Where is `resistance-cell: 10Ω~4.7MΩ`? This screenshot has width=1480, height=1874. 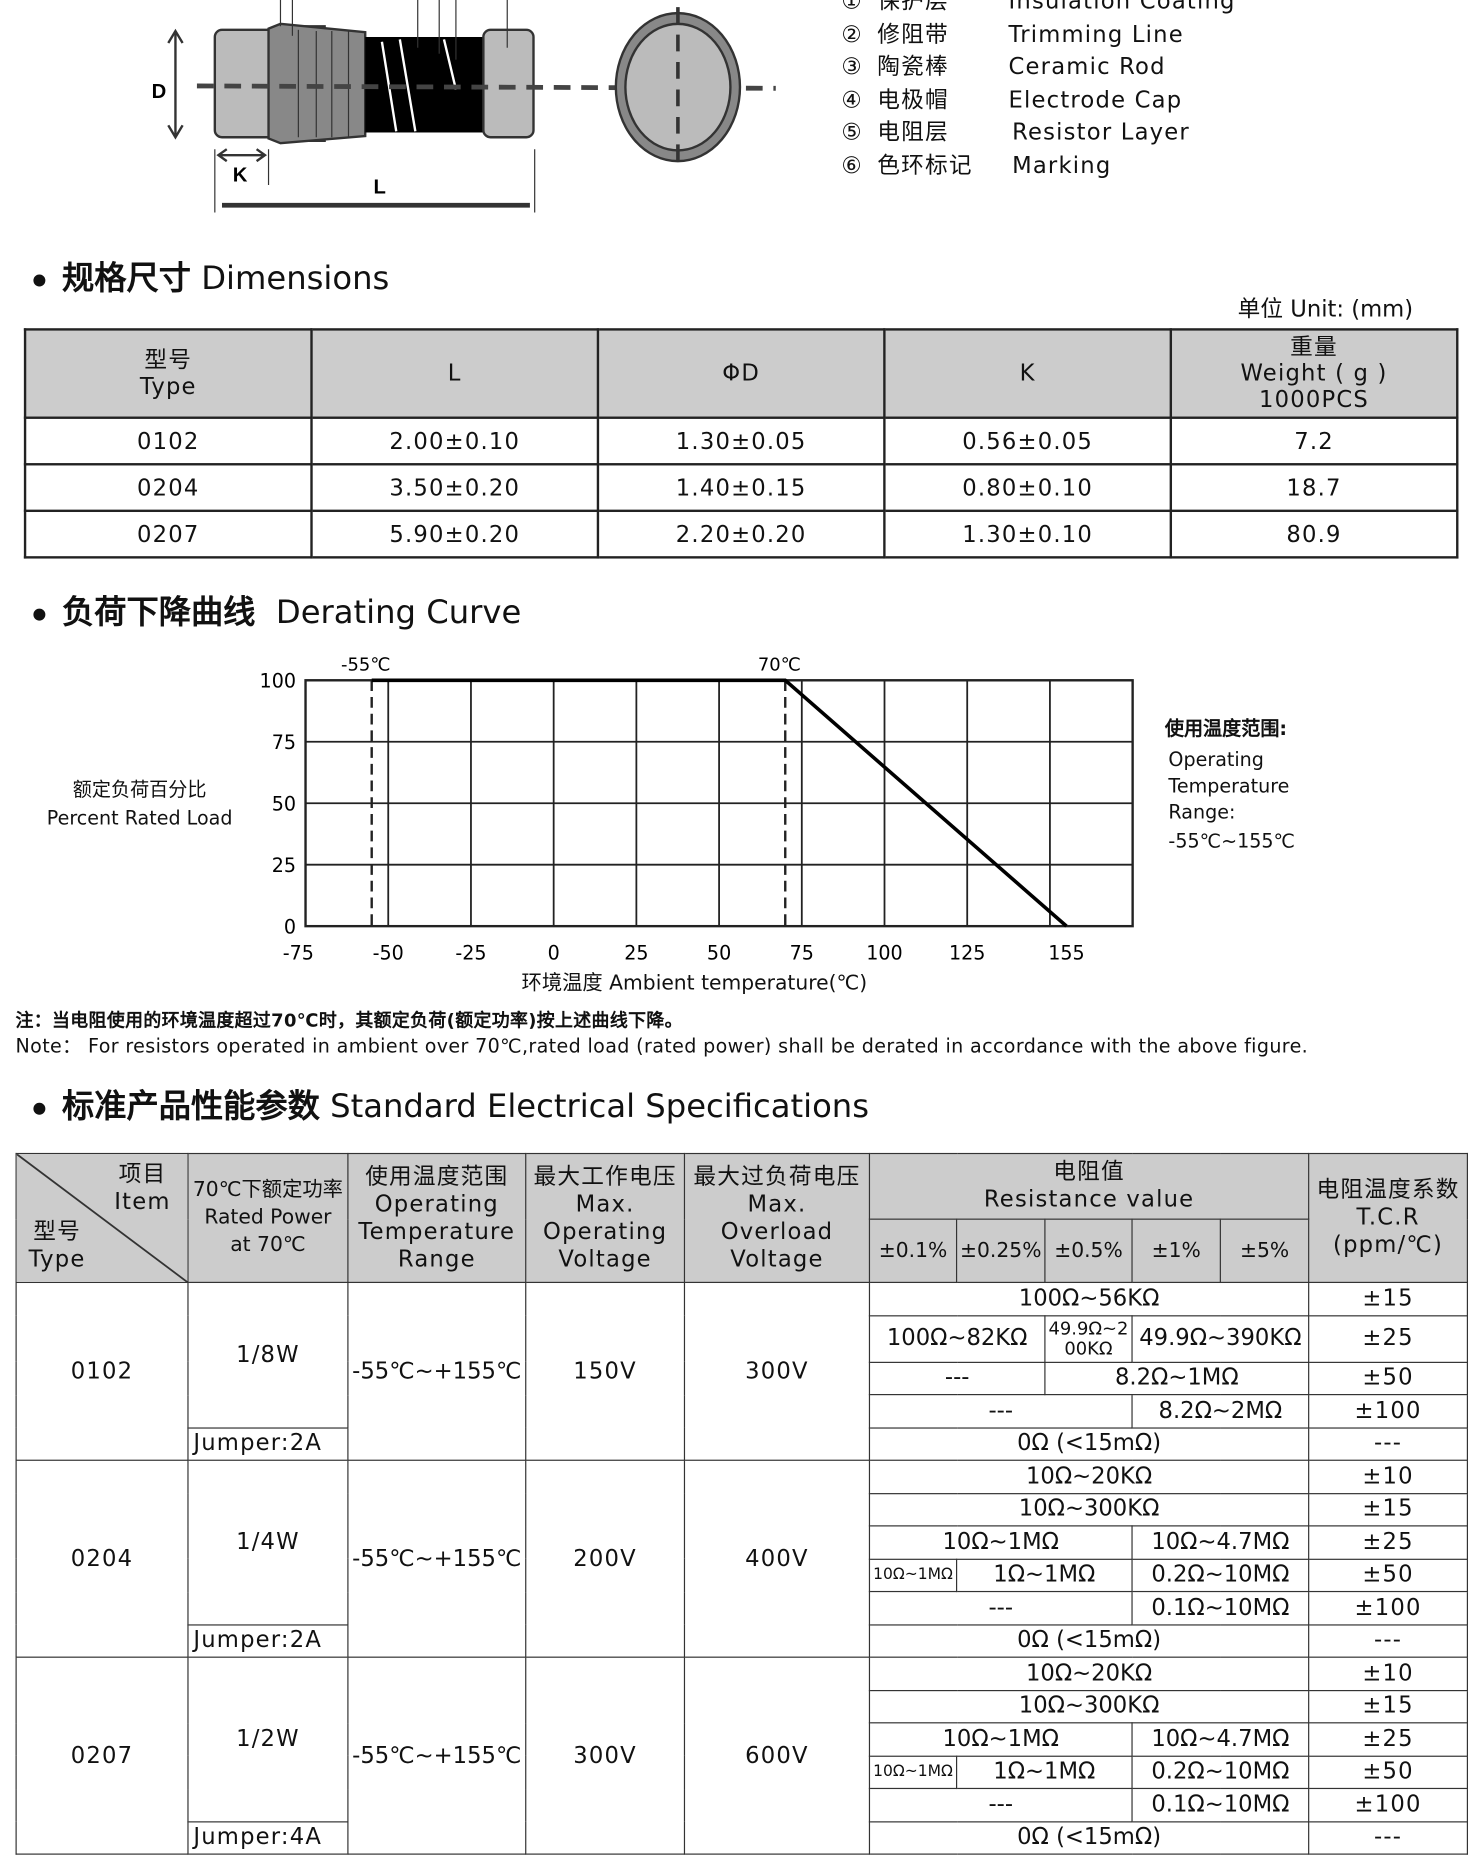 resistance-cell: 10Ω~4.7MΩ is located at coordinates (1220, 1739).